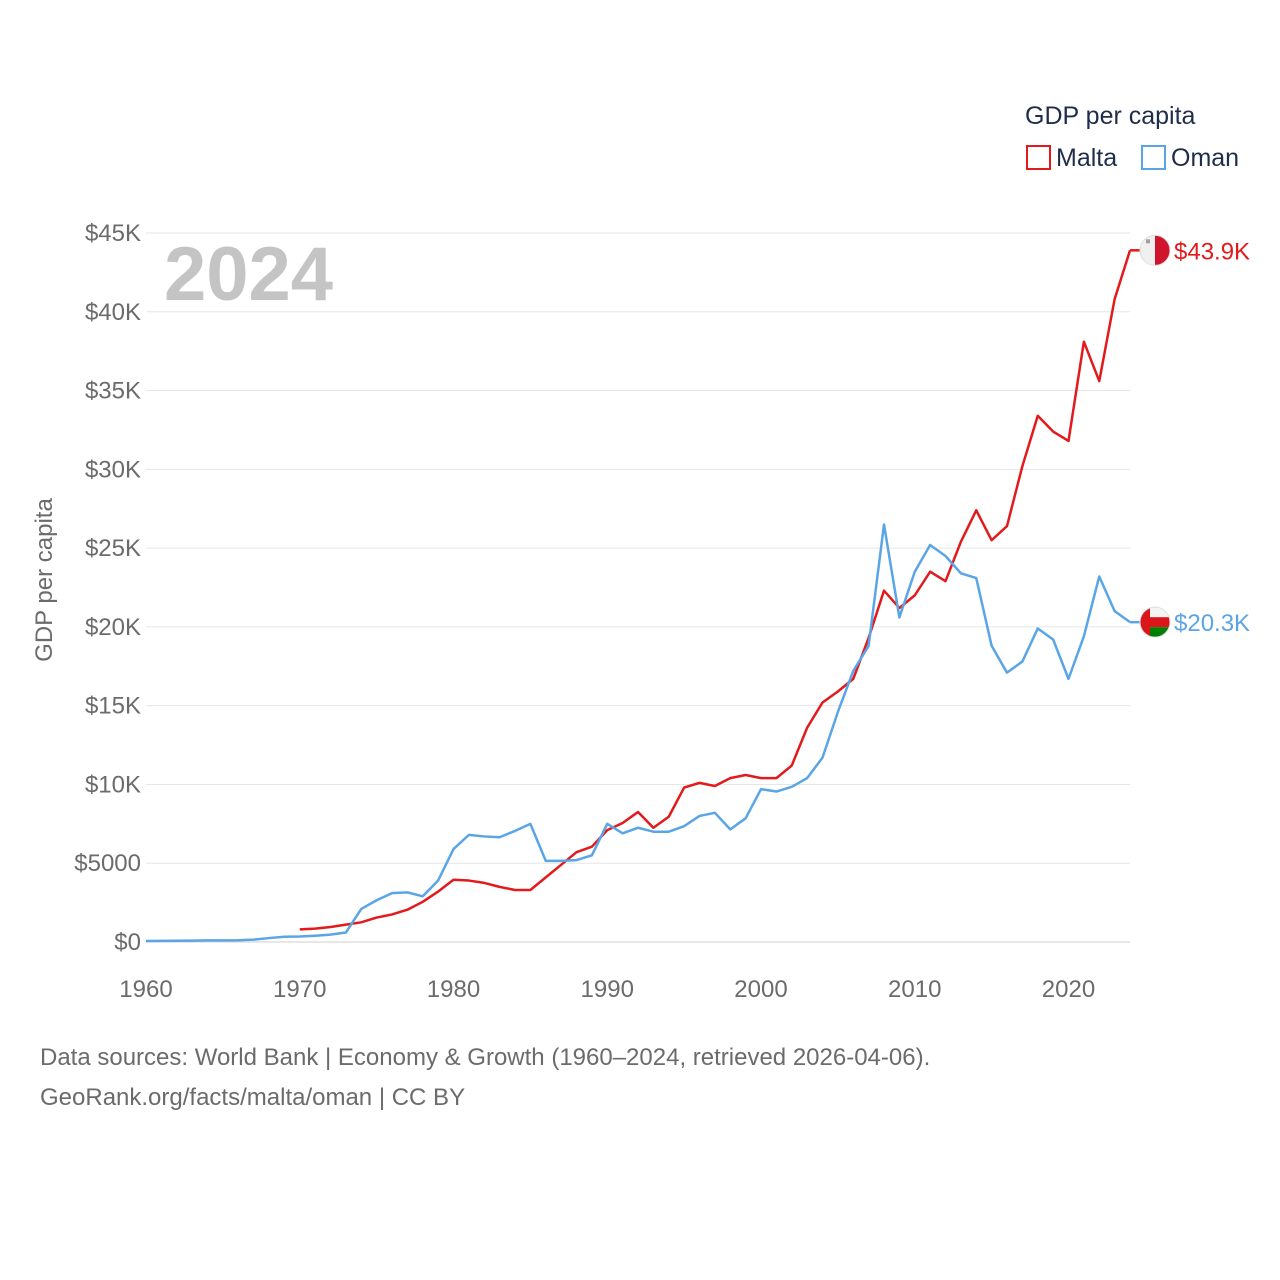  Describe the element at coordinates (248, 274) in the screenshot. I see `year-label: 2024` at that location.